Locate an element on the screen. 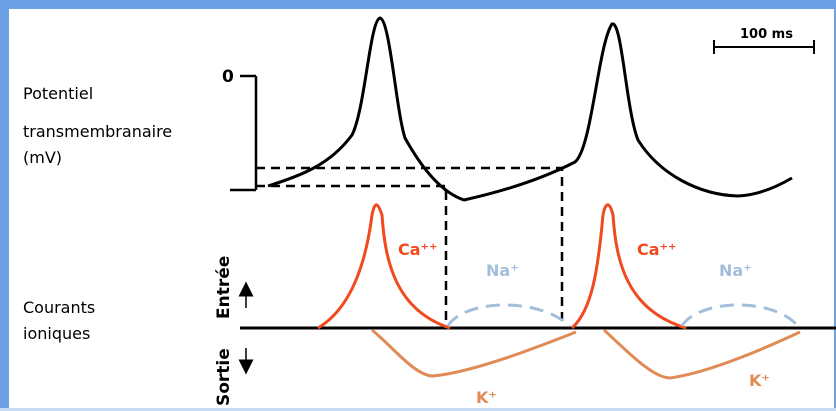 This screenshot has height=411, width=836. frame-top-border is located at coordinates (418, 4).